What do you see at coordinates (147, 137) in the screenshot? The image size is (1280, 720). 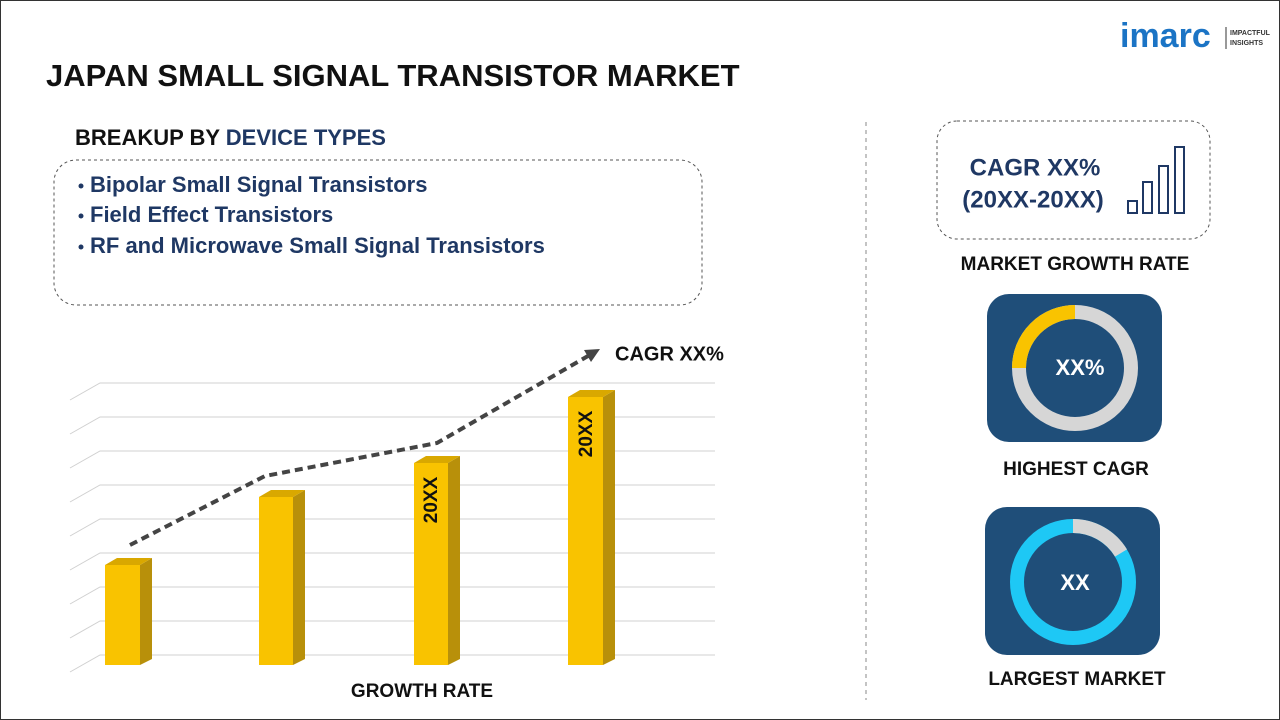 I see `breakup-label: BREAKUP BY` at bounding box center [147, 137].